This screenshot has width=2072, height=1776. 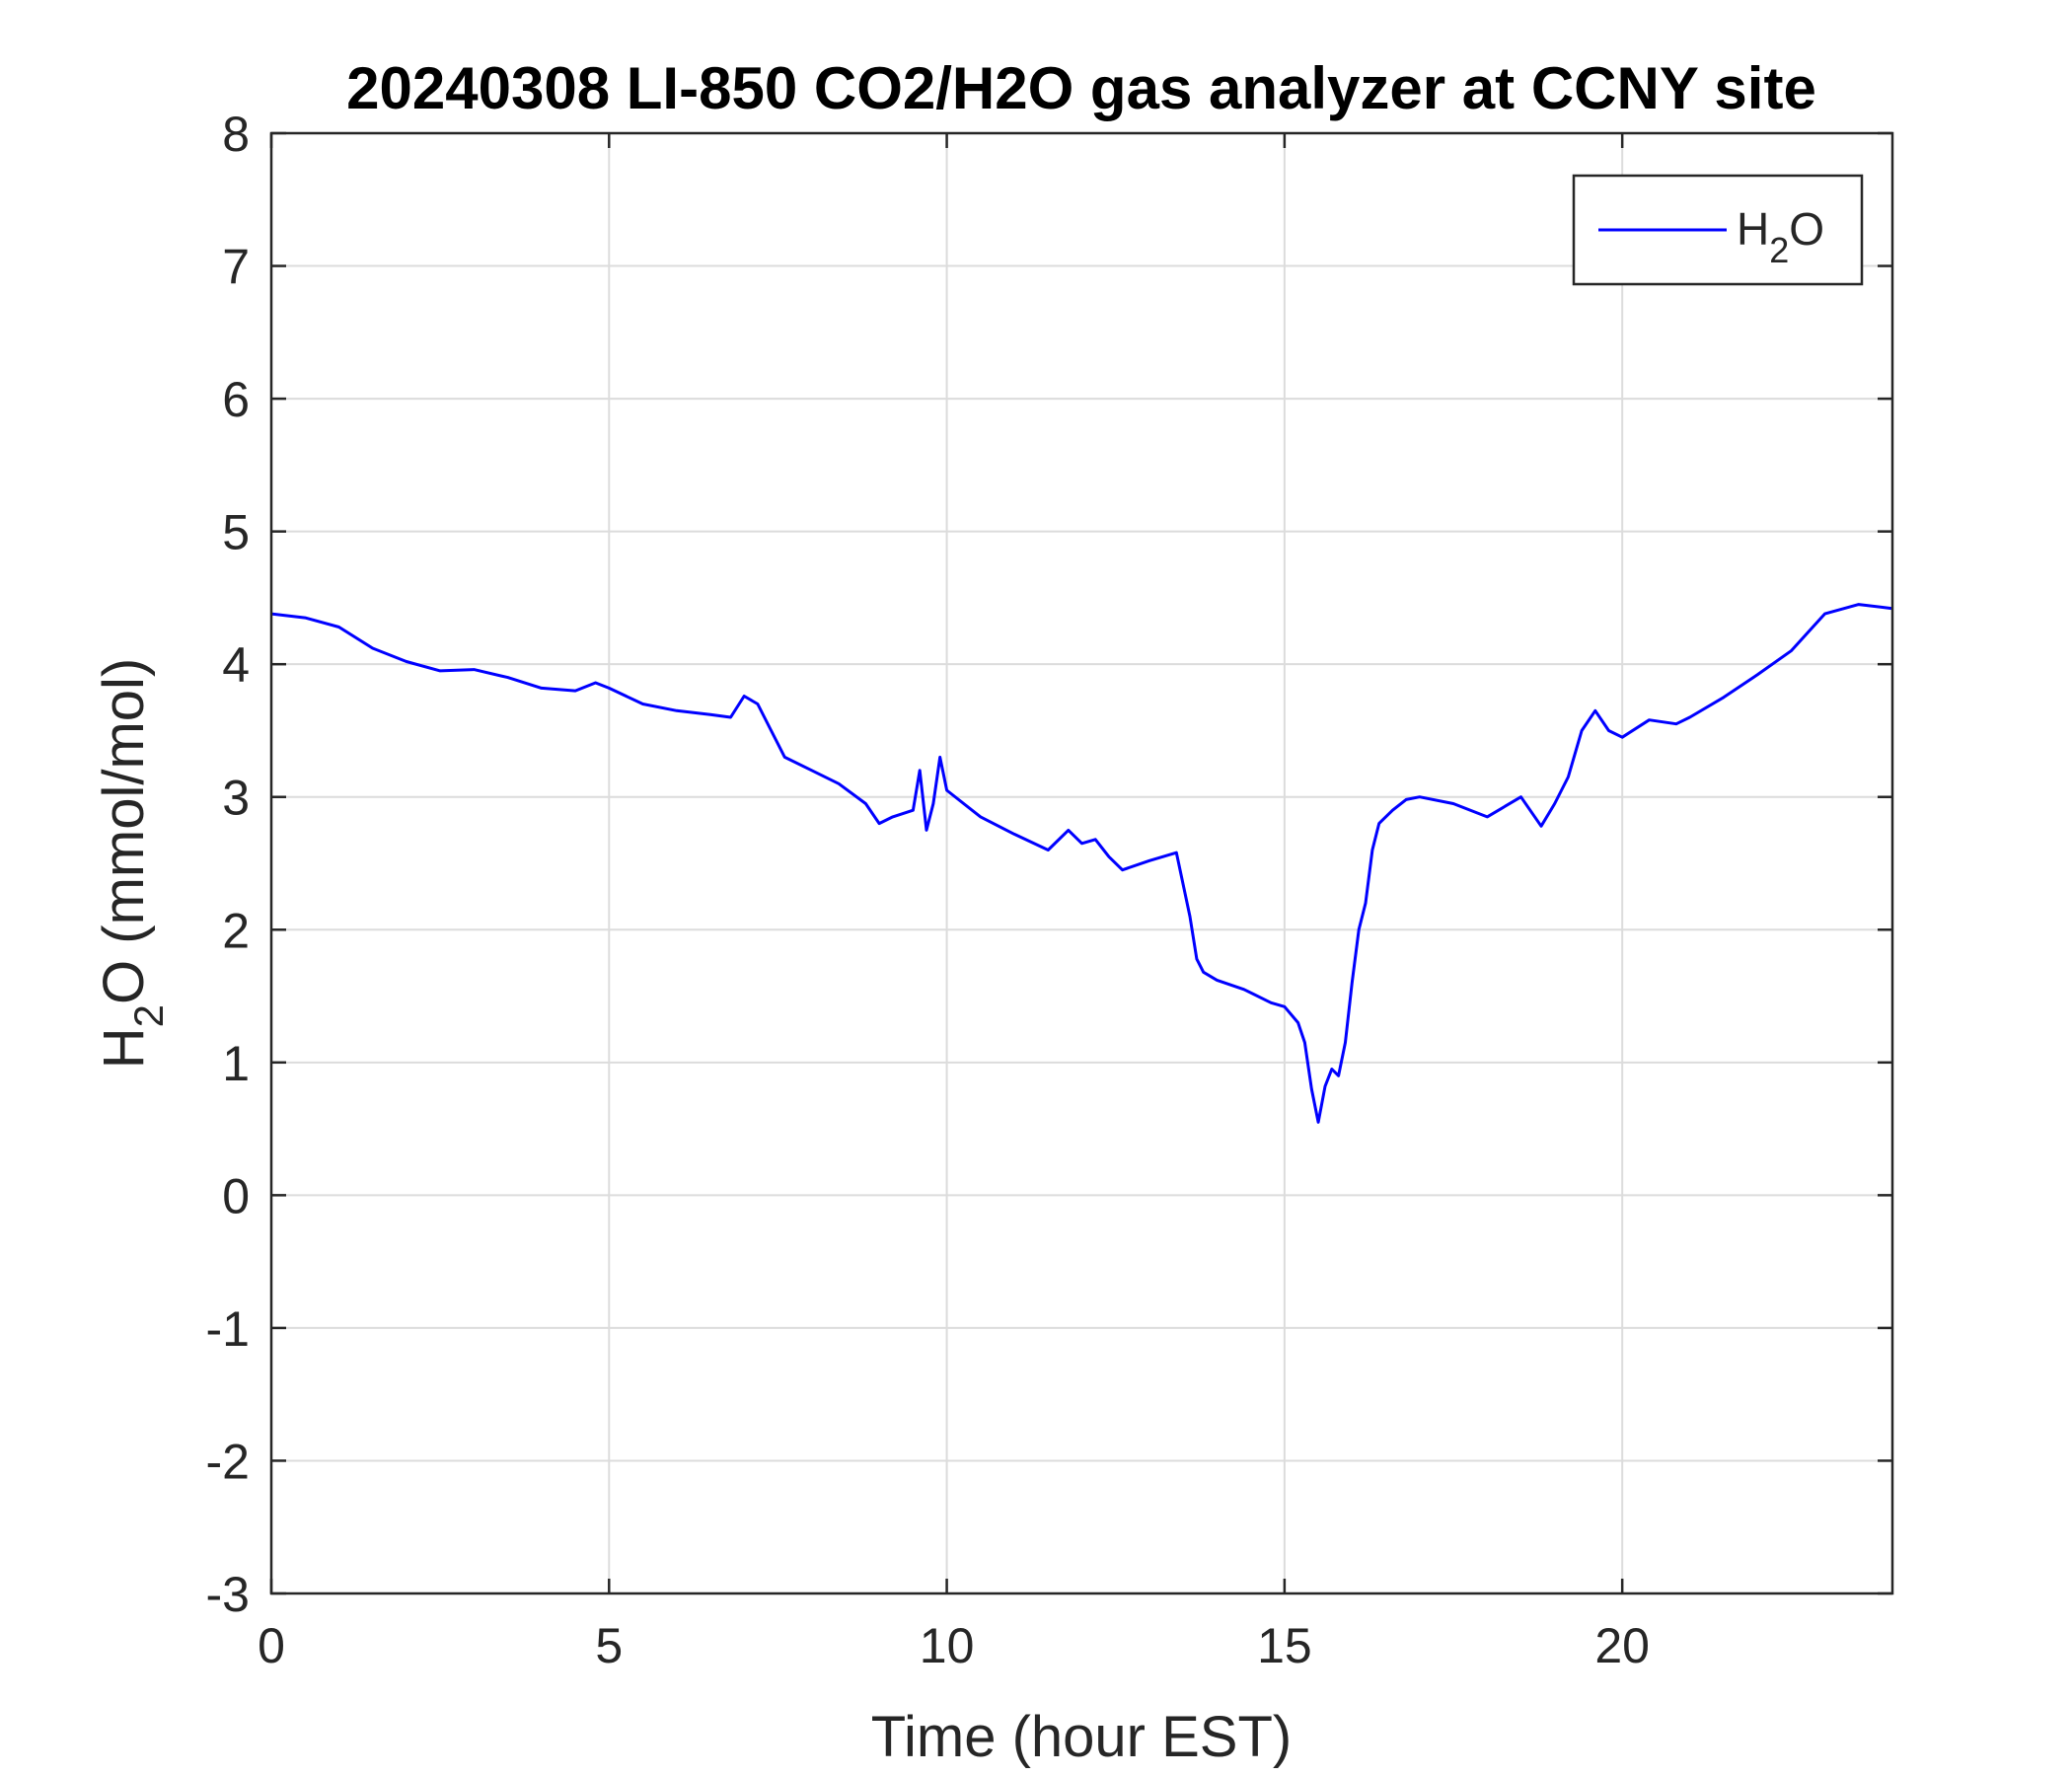 What do you see at coordinates (149, 1016) in the screenshot?
I see `y-axis-label-subscript: 2` at bounding box center [149, 1016].